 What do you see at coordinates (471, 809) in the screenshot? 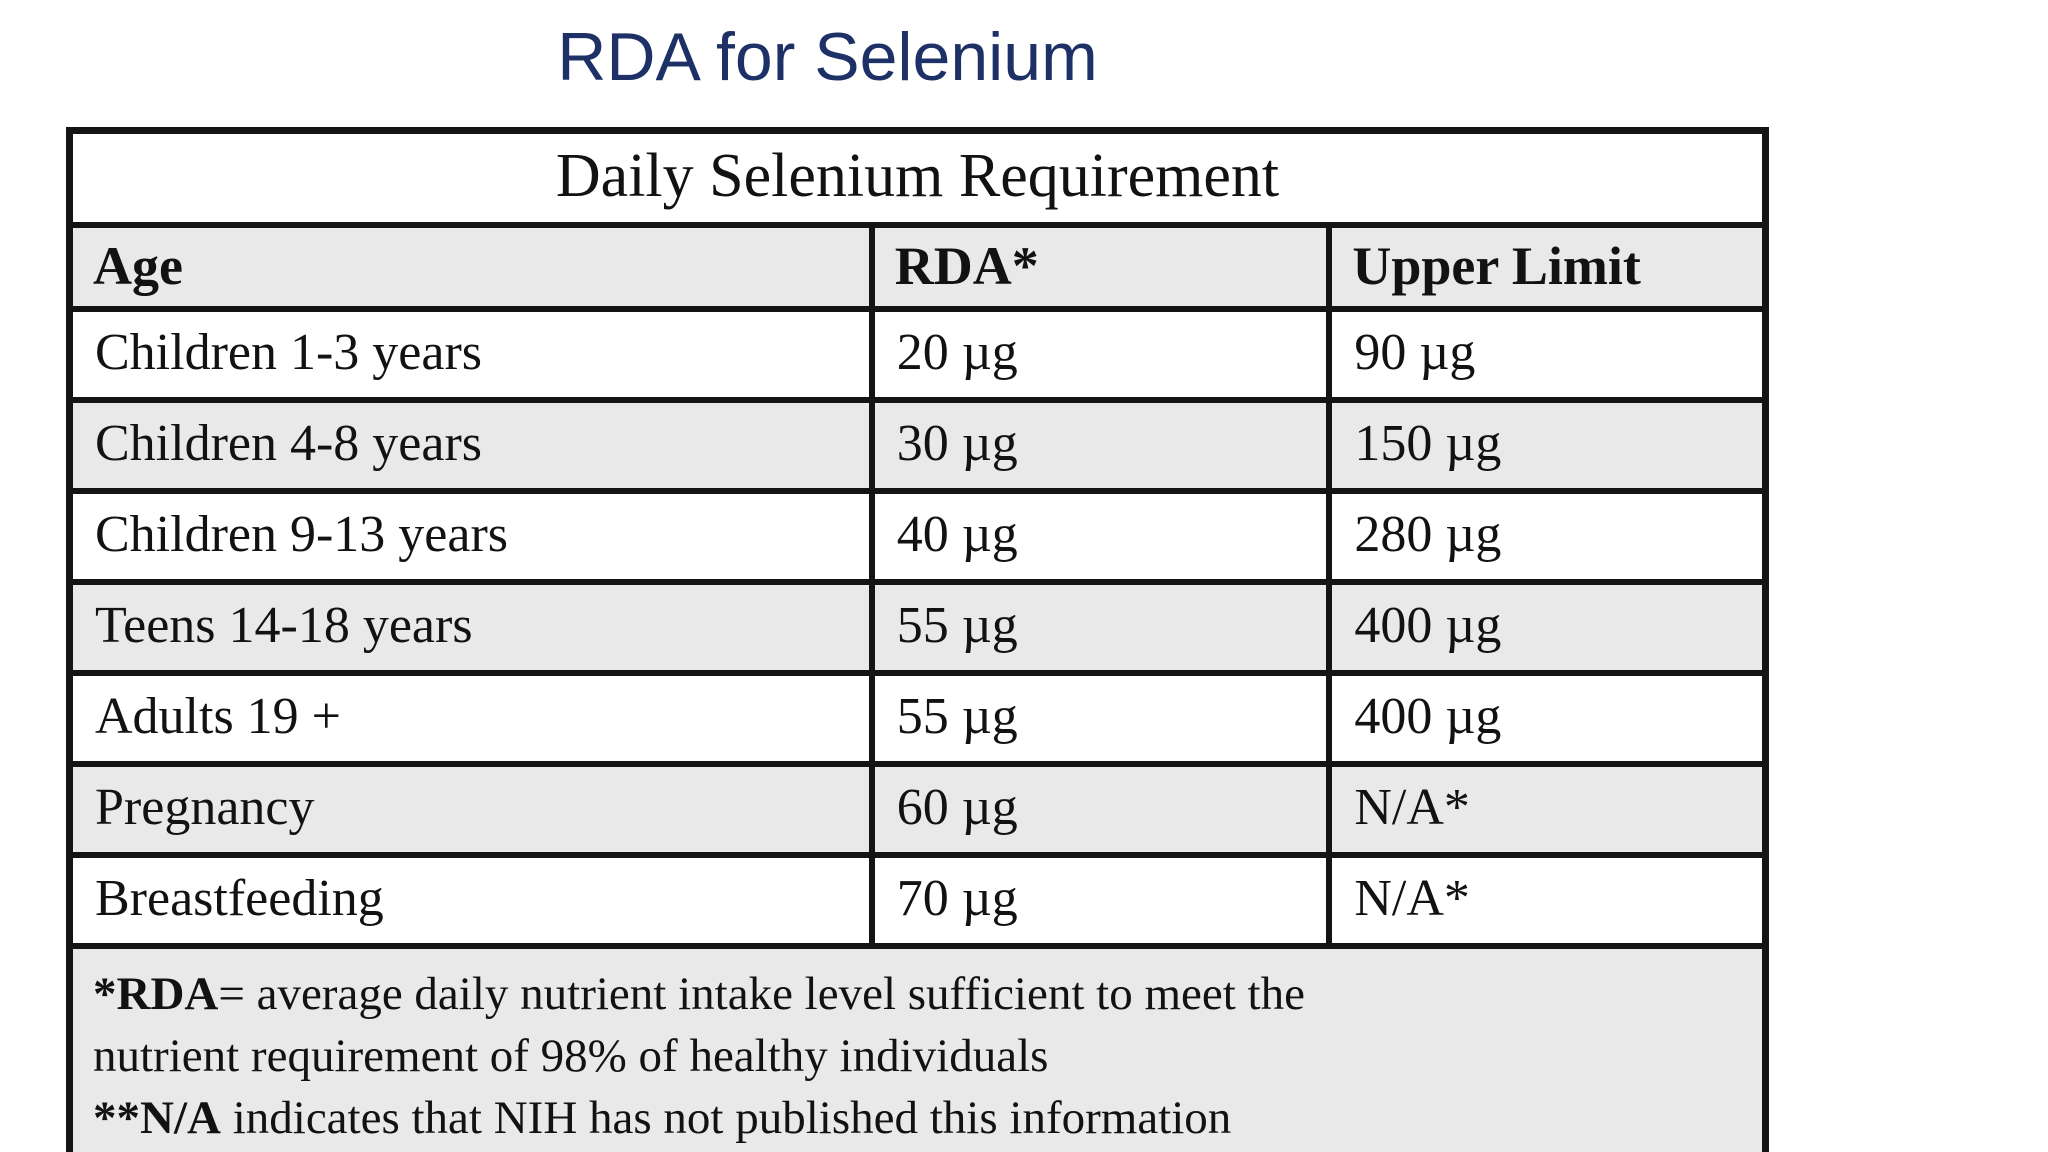
I see `cell-age: Pregnancy` at bounding box center [471, 809].